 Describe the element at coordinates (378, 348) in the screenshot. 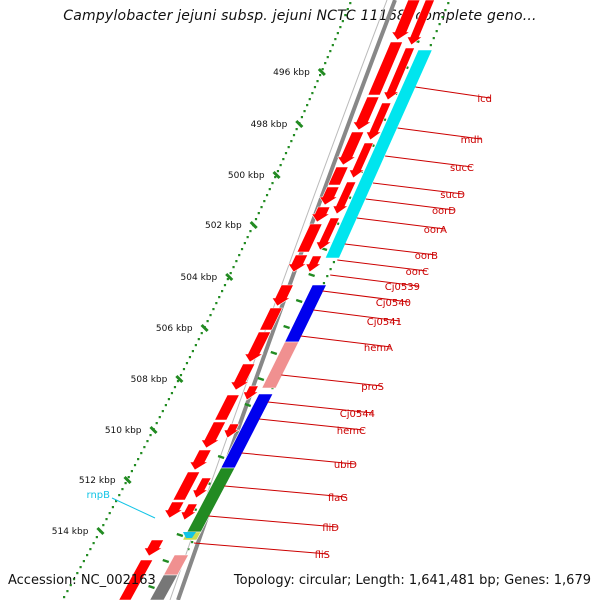

I see `gene-label: hemA` at that location.